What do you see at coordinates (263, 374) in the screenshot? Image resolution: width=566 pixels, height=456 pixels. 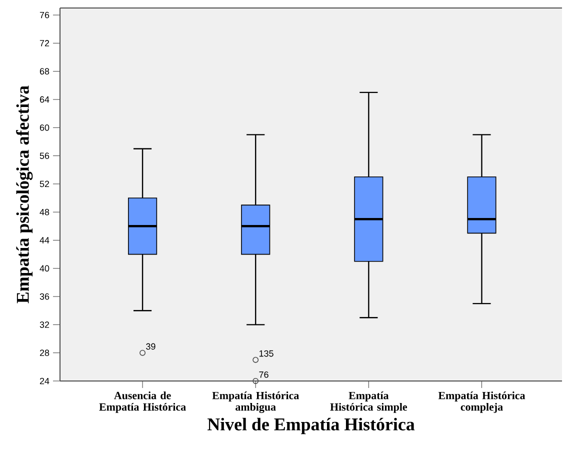 I see `annotation: 76` at bounding box center [263, 374].